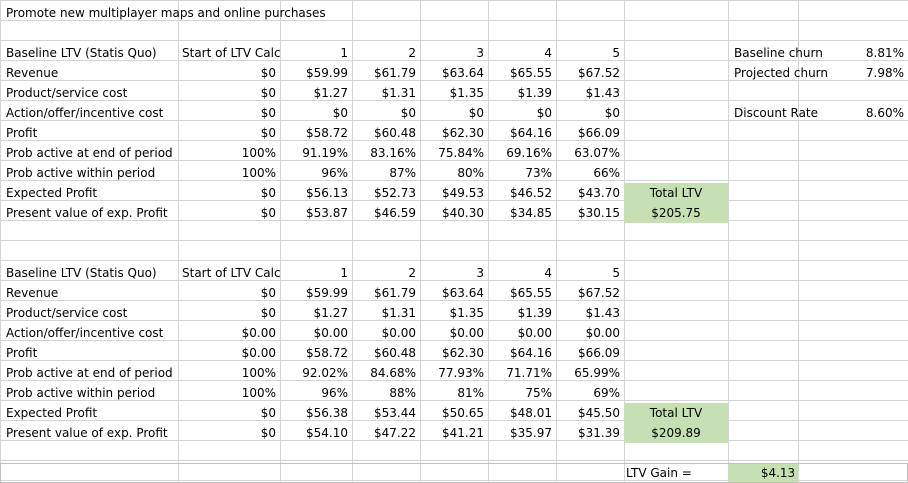 Image resolution: width=908 pixels, height=483 pixels. What do you see at coordinates (531, 213) in the screenshot?
I see `table-cell: $34.85` at bounding box center [531, 213].